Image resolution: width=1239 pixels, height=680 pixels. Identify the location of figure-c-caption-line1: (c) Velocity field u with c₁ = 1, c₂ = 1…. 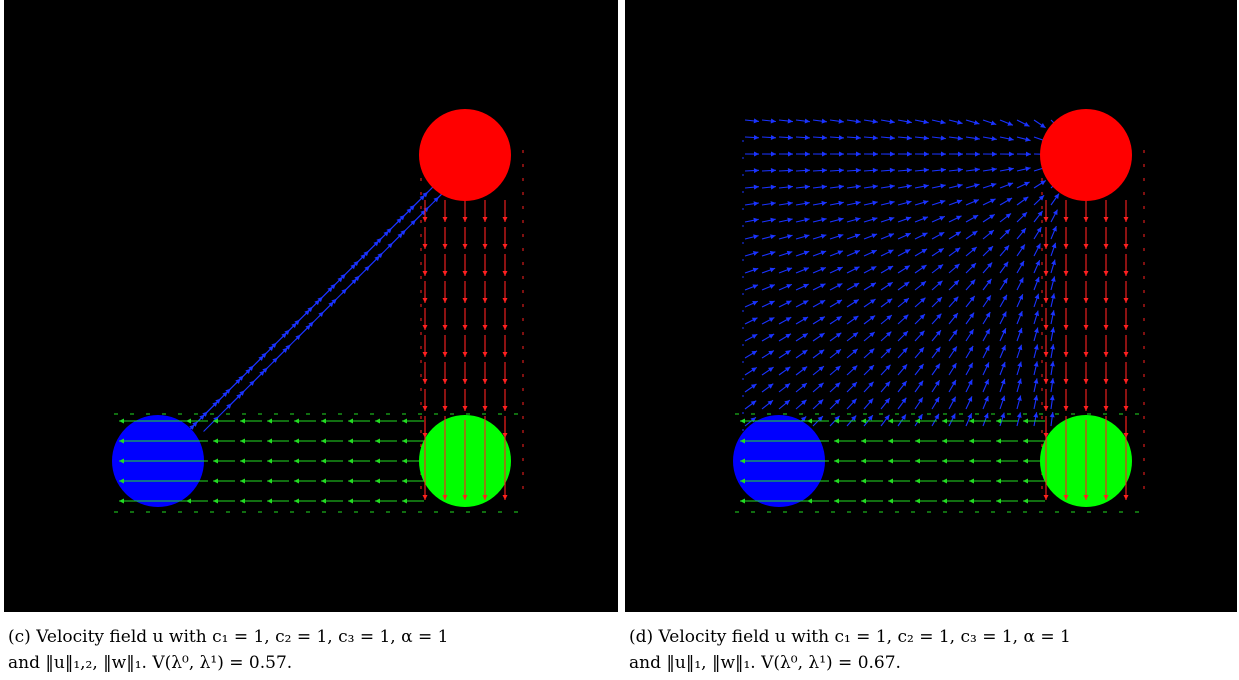
(228, 637).